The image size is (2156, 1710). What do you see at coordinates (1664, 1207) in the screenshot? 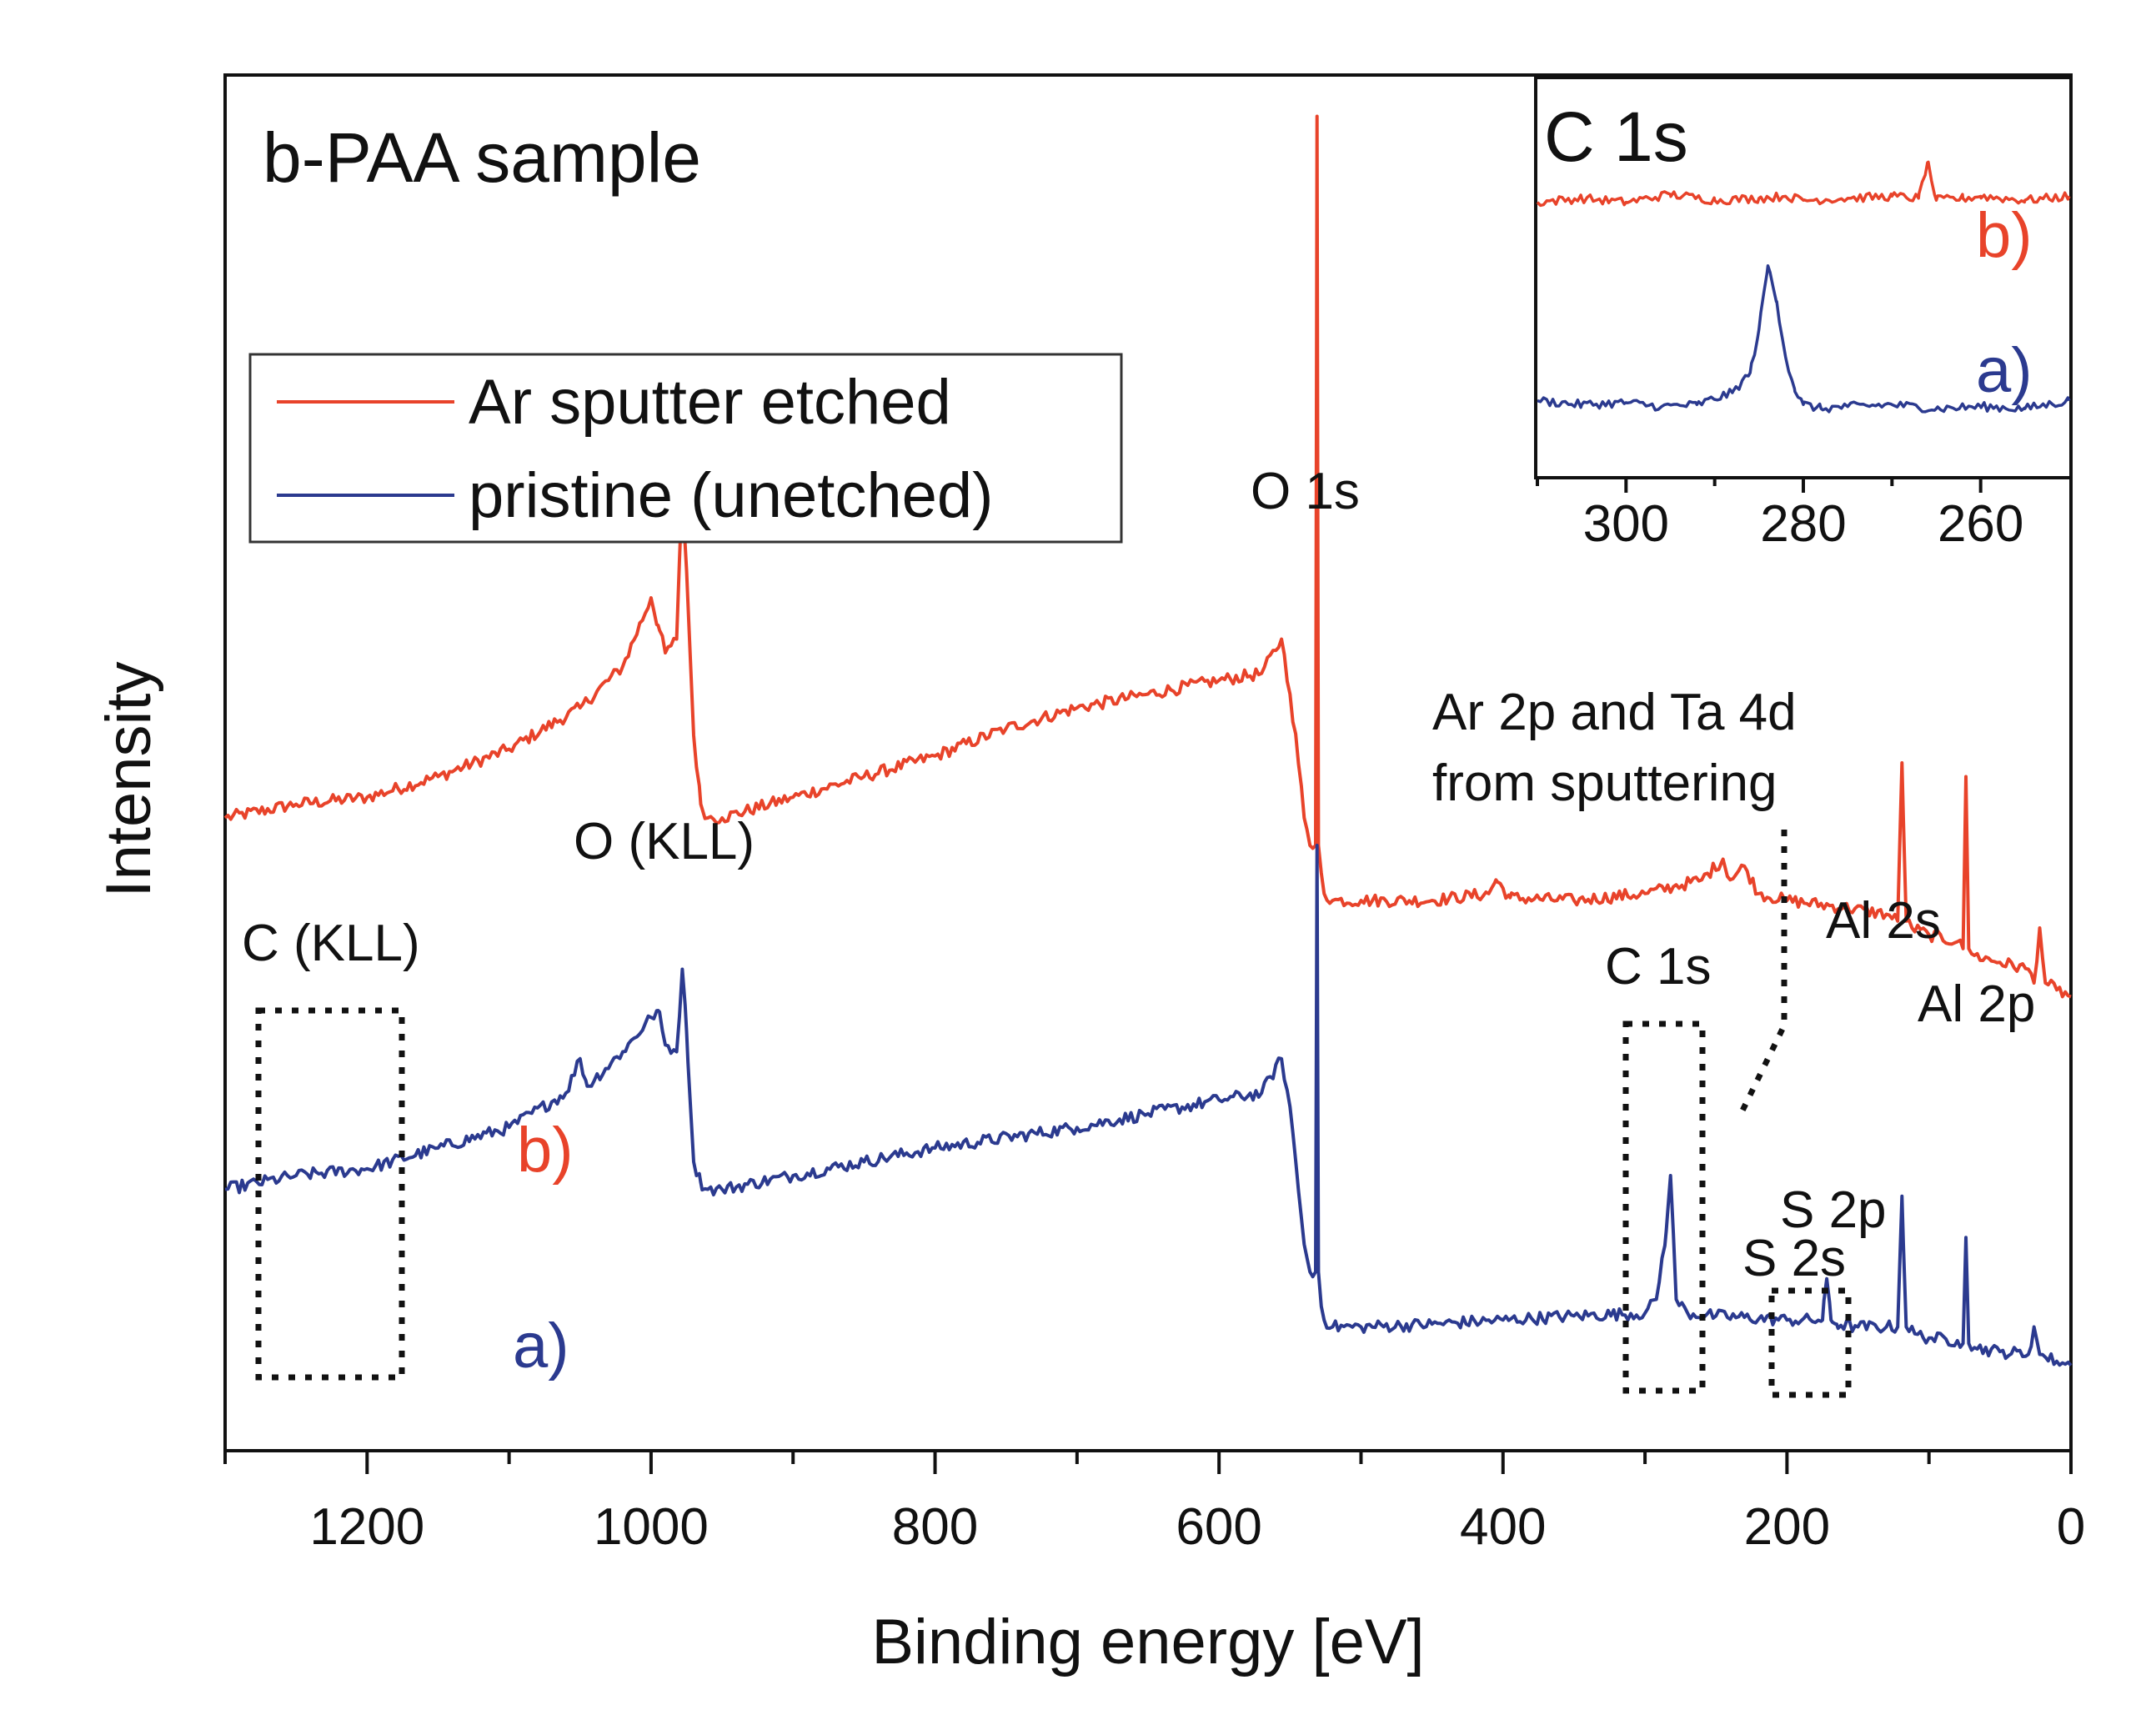
I see `region-box-c1s` at bounding box center [1664, 1207].